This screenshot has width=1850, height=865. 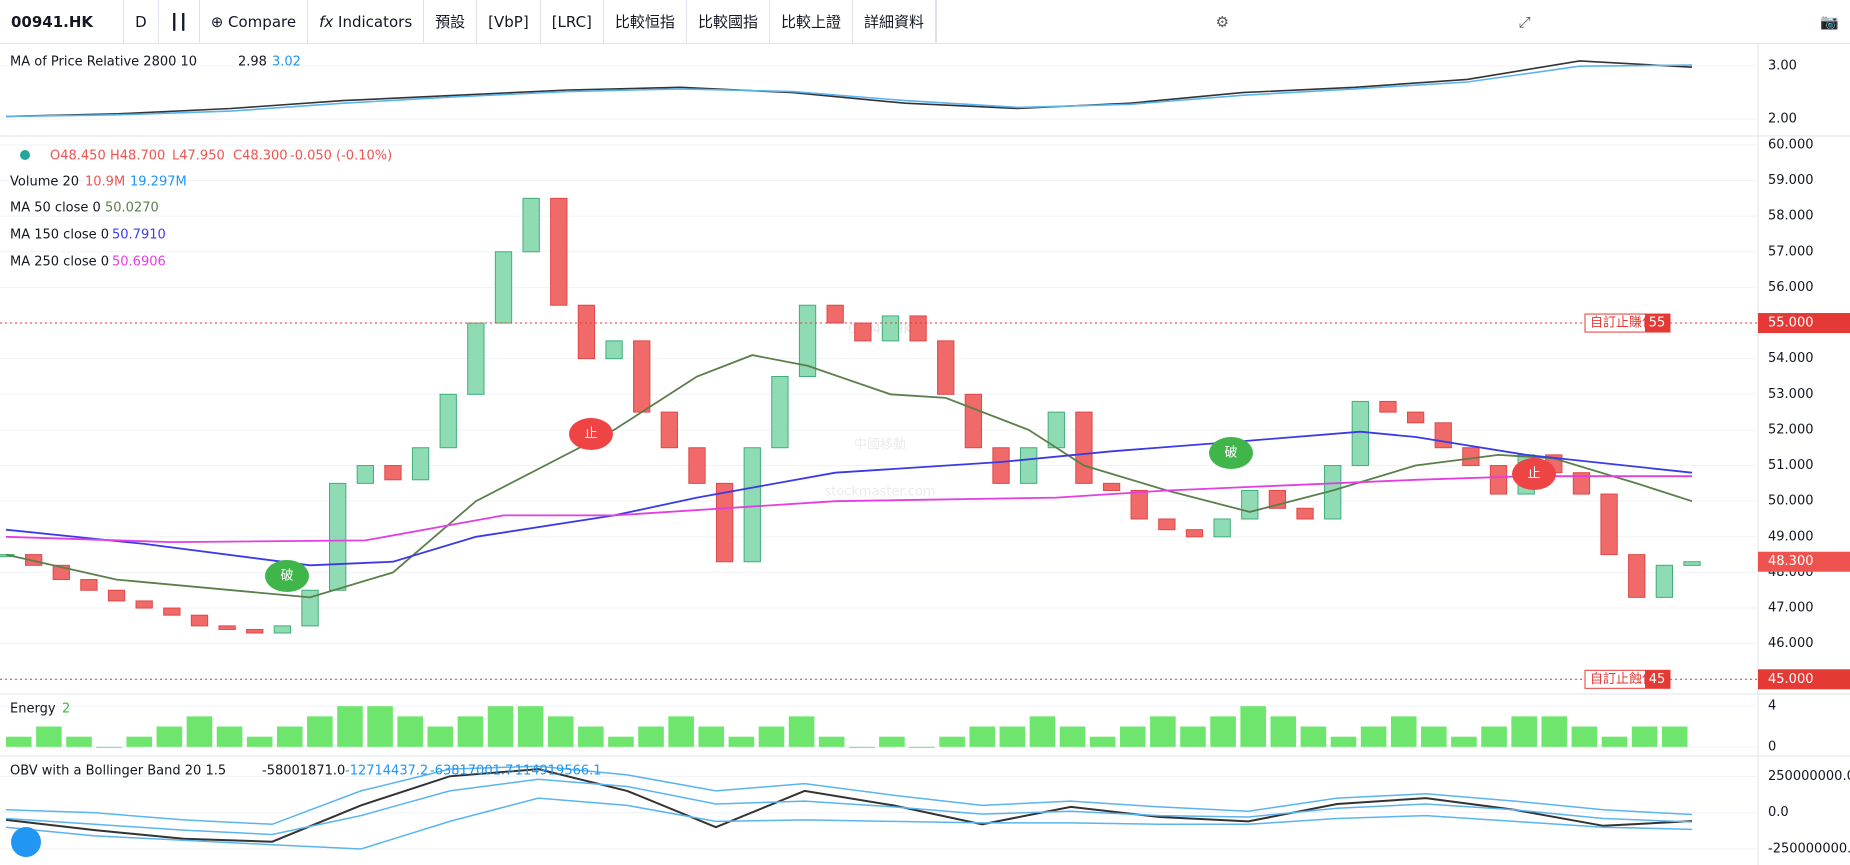 I want to click on settings: ⚙, so click(x=1222, y=21).